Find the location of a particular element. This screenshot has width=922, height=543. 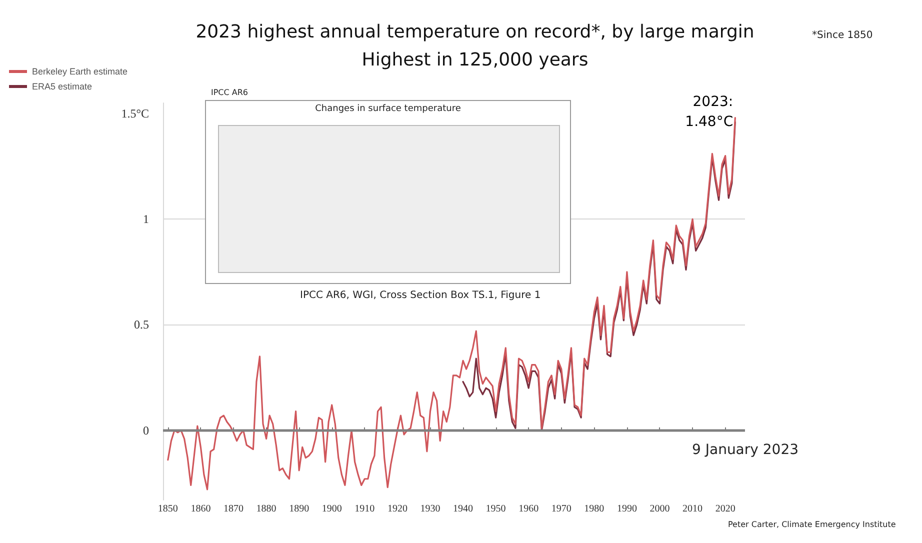

y-tick-label: 0.5 is located at coordinates (141, 325).